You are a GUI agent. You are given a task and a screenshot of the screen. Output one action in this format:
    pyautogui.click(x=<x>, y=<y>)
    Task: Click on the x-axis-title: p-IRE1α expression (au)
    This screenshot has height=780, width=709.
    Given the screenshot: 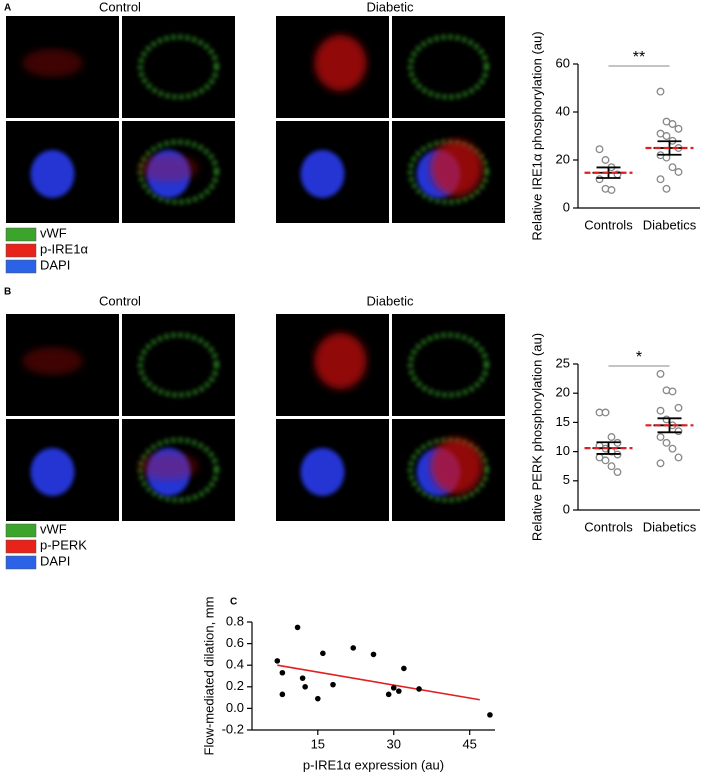 What is the action you would take?
    pyautogui.click(x=373, y=764)
    